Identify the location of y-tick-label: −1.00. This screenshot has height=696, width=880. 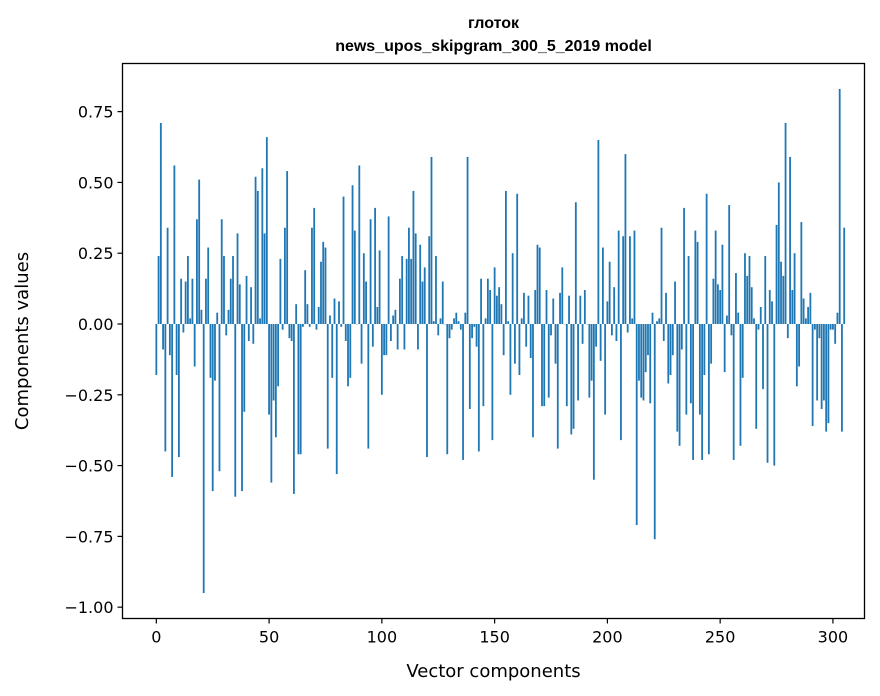
(88, 607).